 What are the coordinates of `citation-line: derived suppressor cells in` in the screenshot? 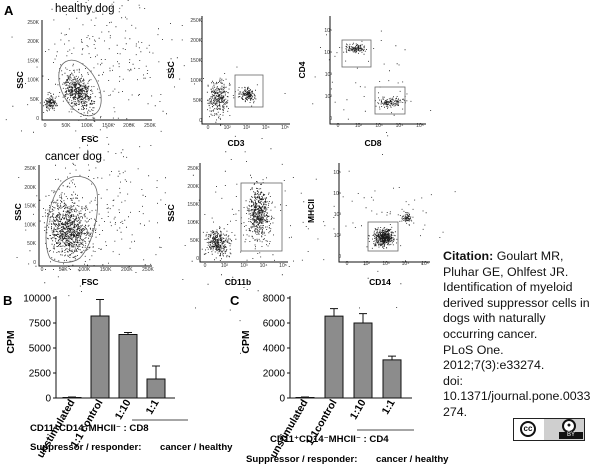 It's located at (516, 302).